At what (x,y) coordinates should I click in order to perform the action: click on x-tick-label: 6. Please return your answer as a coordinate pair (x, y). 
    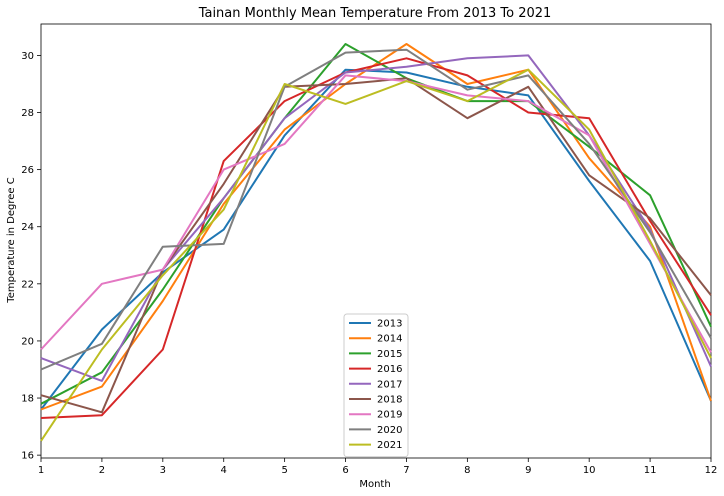
    Looking at the image, I should click on (345, 470).